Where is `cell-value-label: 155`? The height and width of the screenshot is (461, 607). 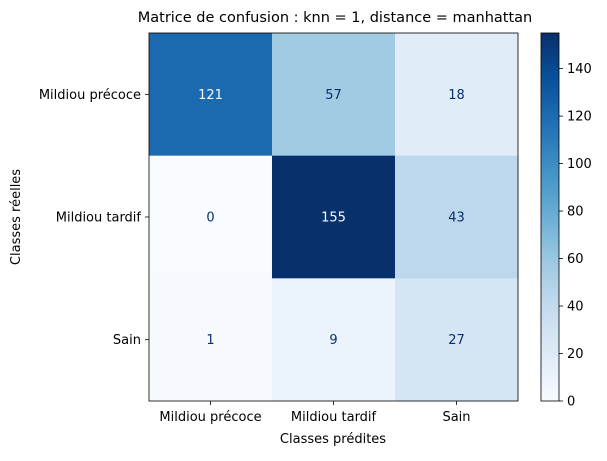 cell-value-label: 155 is located at coordinates (333, 218).